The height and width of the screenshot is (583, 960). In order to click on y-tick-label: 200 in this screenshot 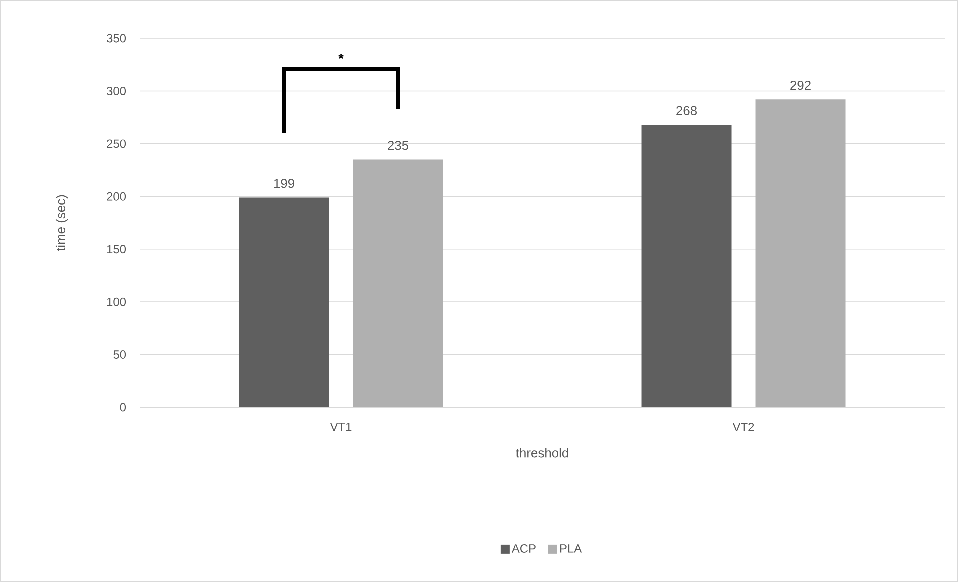, I will do `click(116, 196)`.